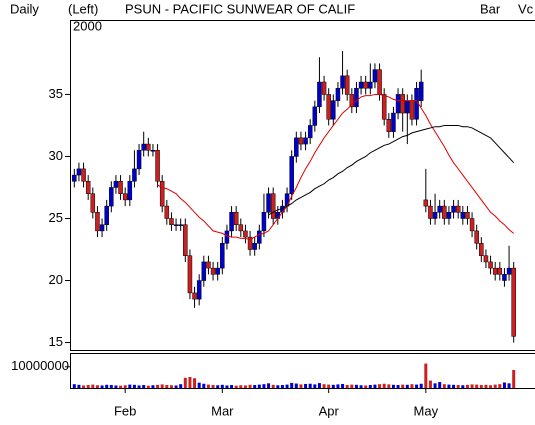 This screenshot has height=425, width=535. I want to click on x-tick-label: Feb, so click(125, 410).